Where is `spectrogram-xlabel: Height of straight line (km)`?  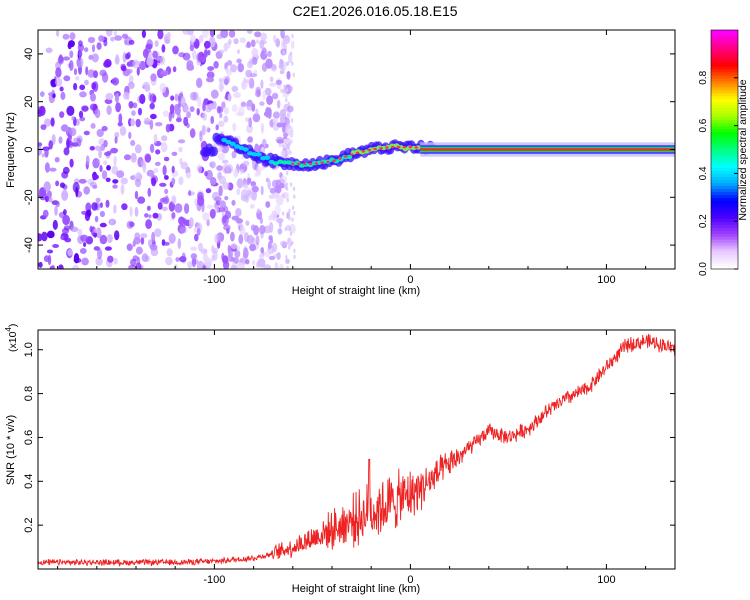
spectrogram-xlabel: Height of straight line (km) is located at coordinates (356, 291).